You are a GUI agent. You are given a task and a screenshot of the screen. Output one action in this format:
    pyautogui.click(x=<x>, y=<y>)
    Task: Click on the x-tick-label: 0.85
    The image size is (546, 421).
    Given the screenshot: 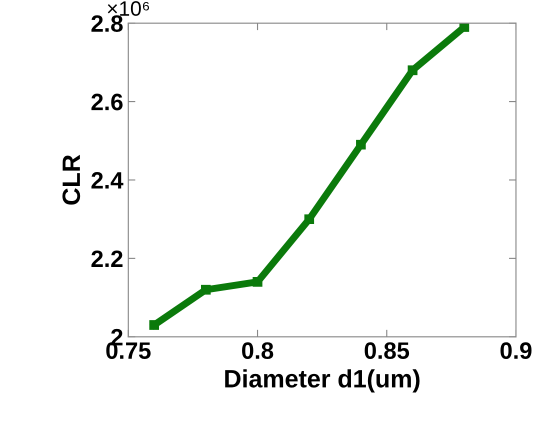 What is the action you would take?
    pyautogui.click(x=387, y=351)
    